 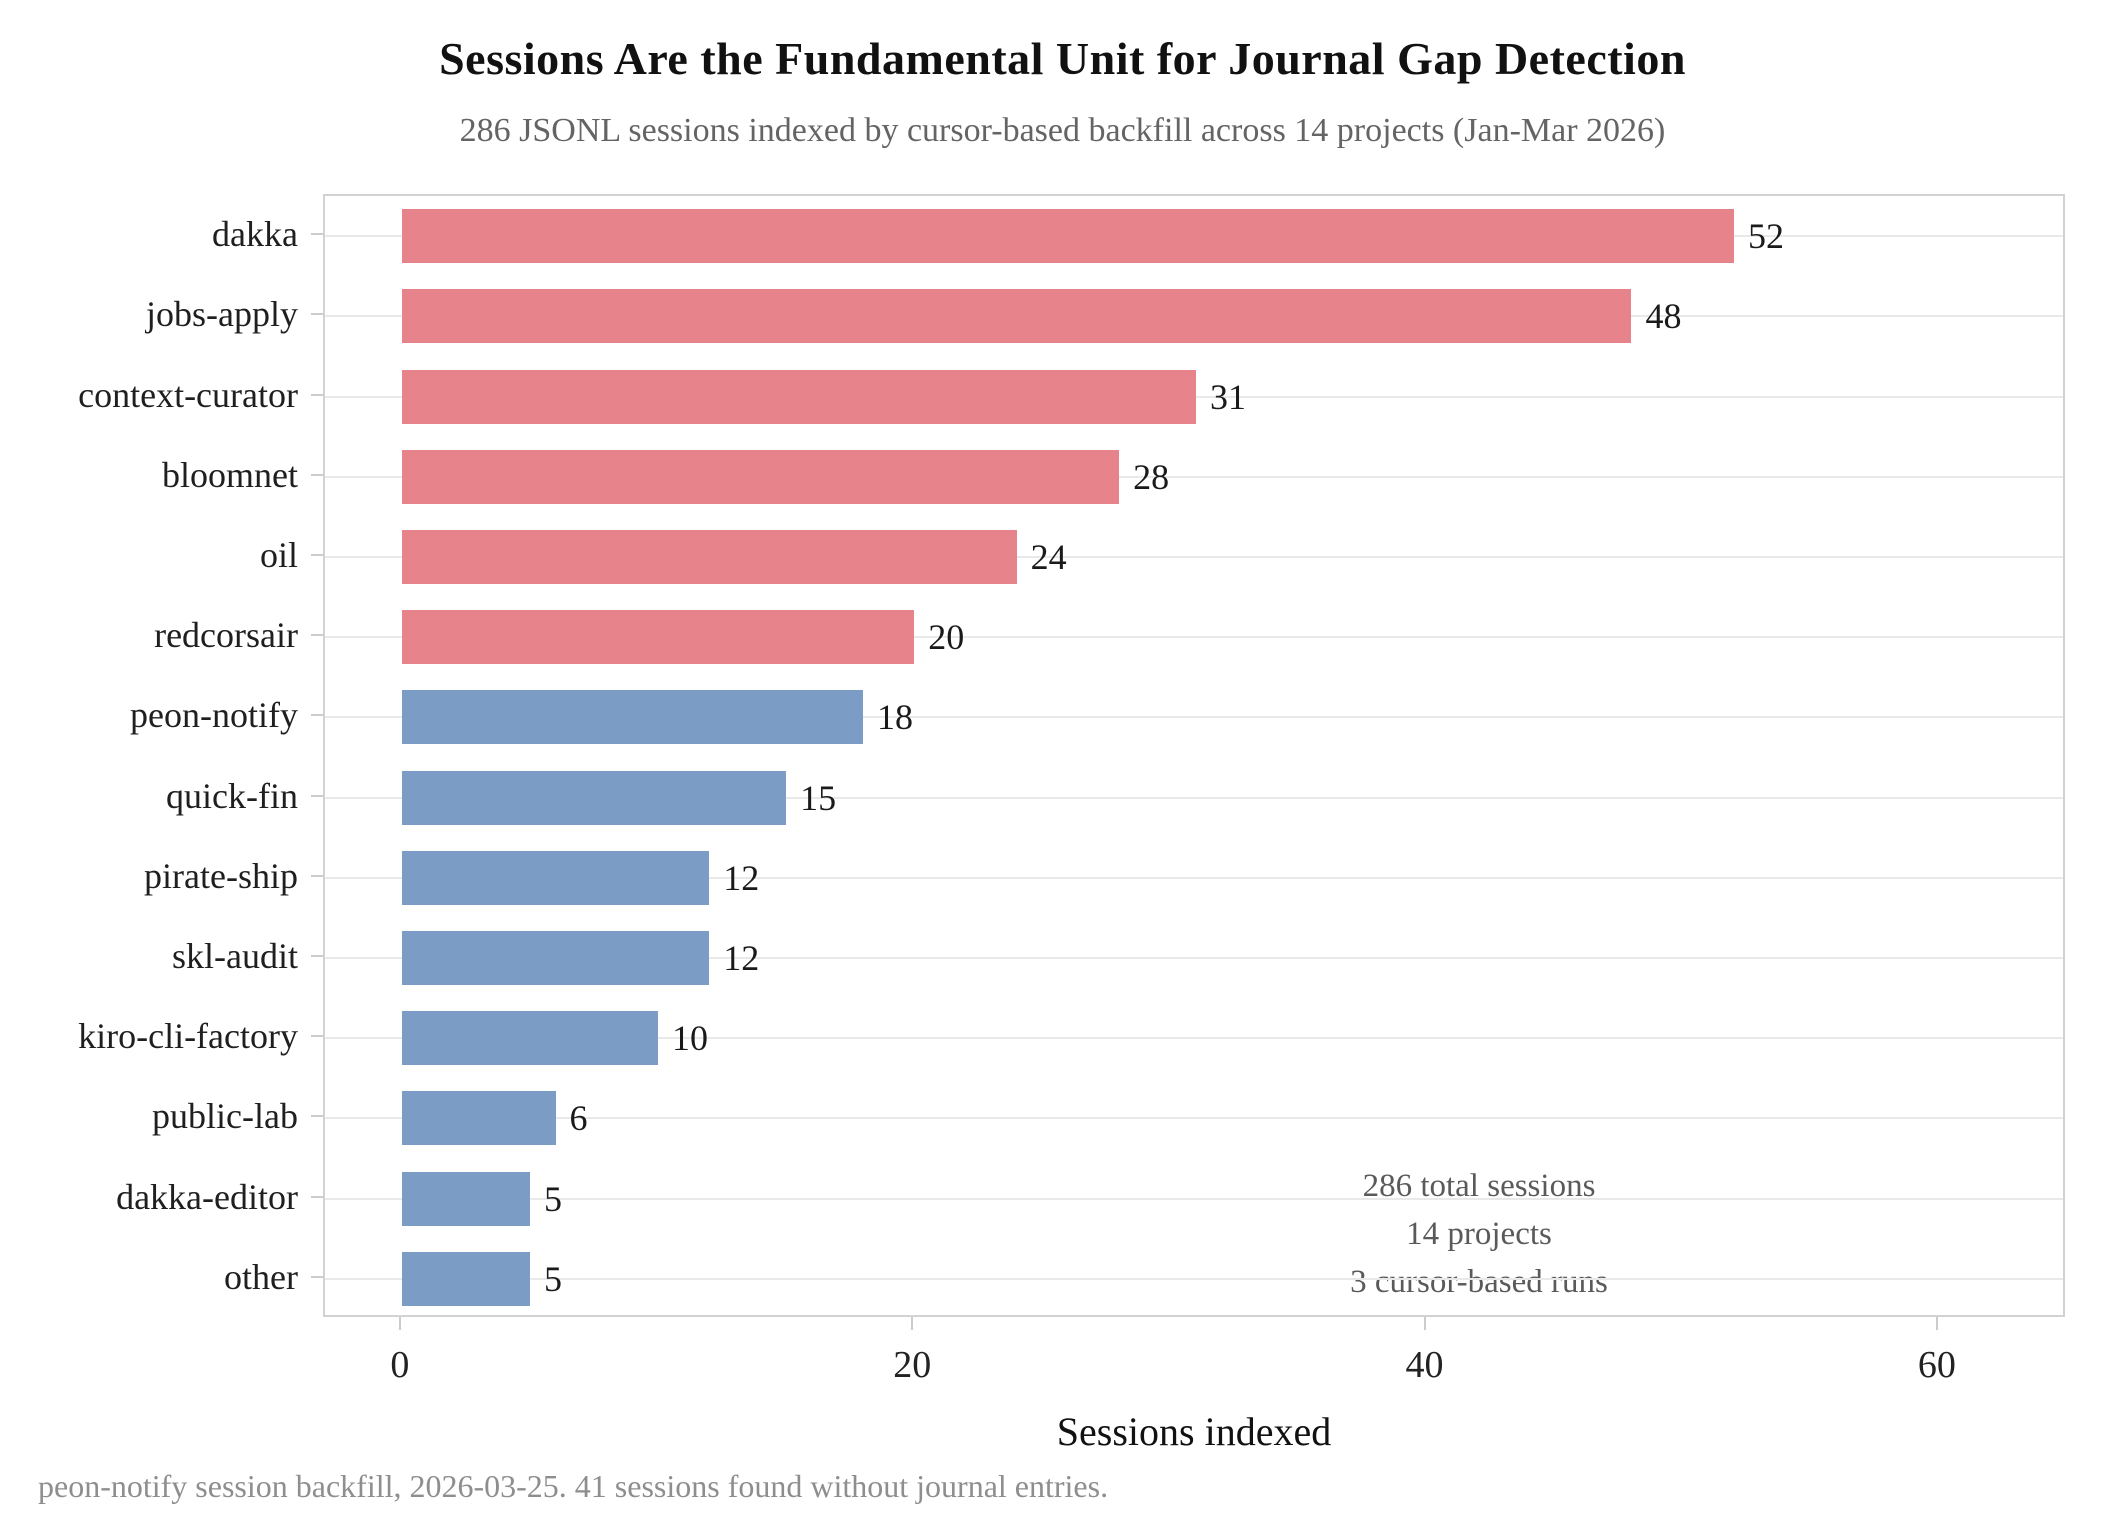 What do you see at coordinates (226, 635) in the screenshot?
I see `category-label: redcorsair` at bounding box center [226, 635].